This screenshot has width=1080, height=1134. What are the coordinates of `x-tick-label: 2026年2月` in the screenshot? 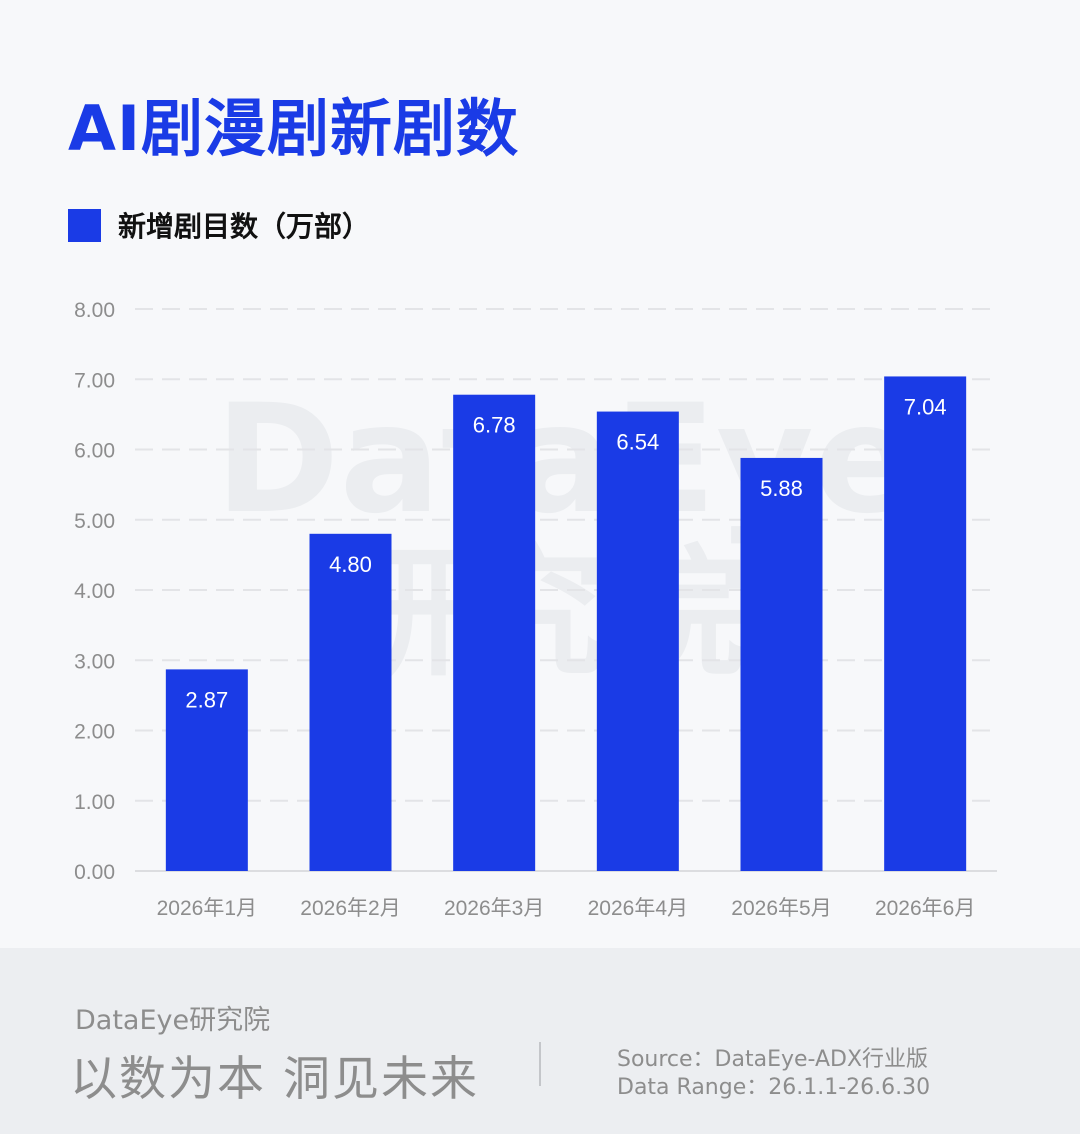 It's located at (350, 908).